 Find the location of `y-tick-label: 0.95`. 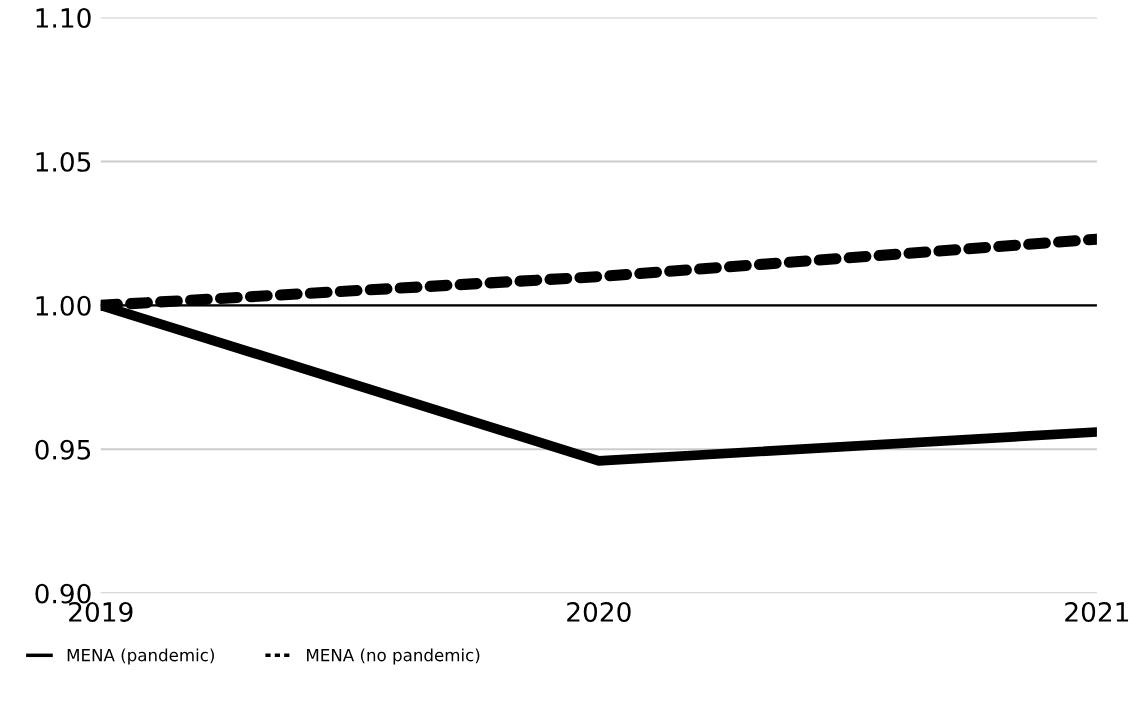

y-tick-label: 0.95 is located at coordinates (63, 449).